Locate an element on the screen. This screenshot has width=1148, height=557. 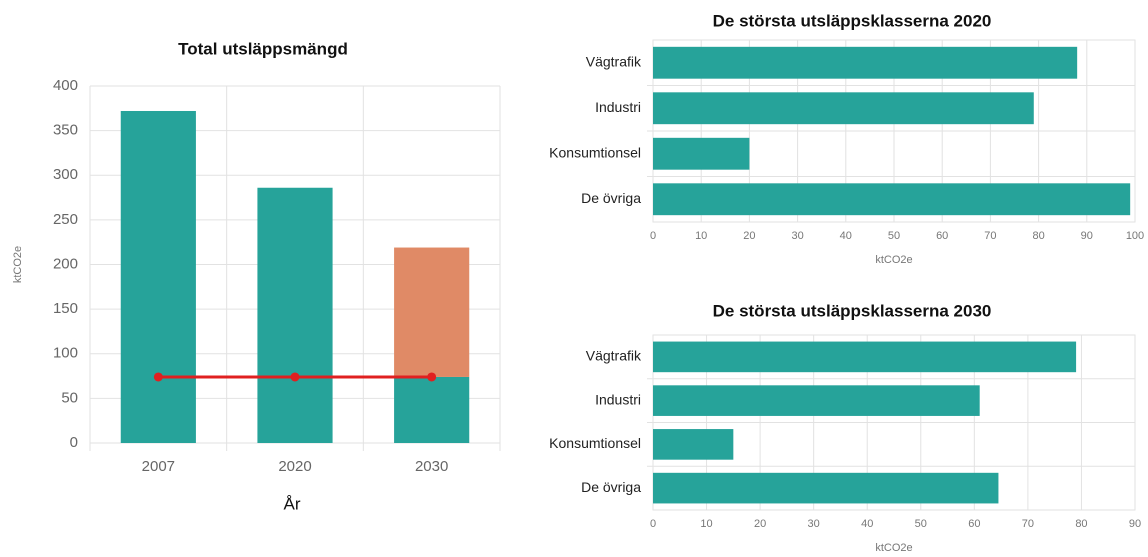
y-tick-label: 150 is located at coordinates (65, 308).